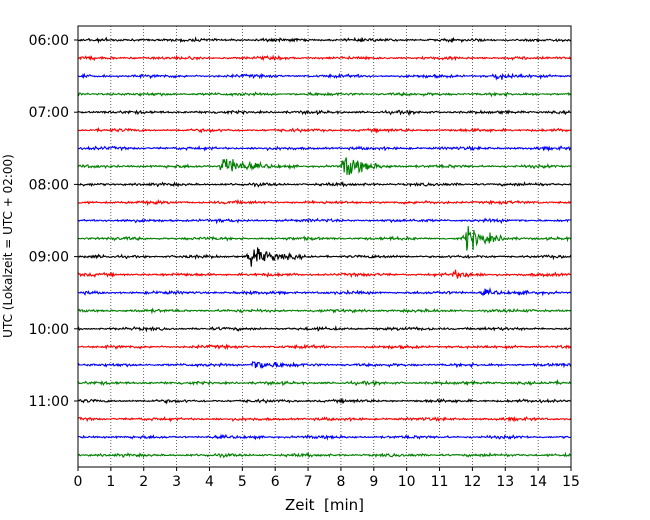  I want to click on y-tick-label-1100: 11:00, so click(49, 402).